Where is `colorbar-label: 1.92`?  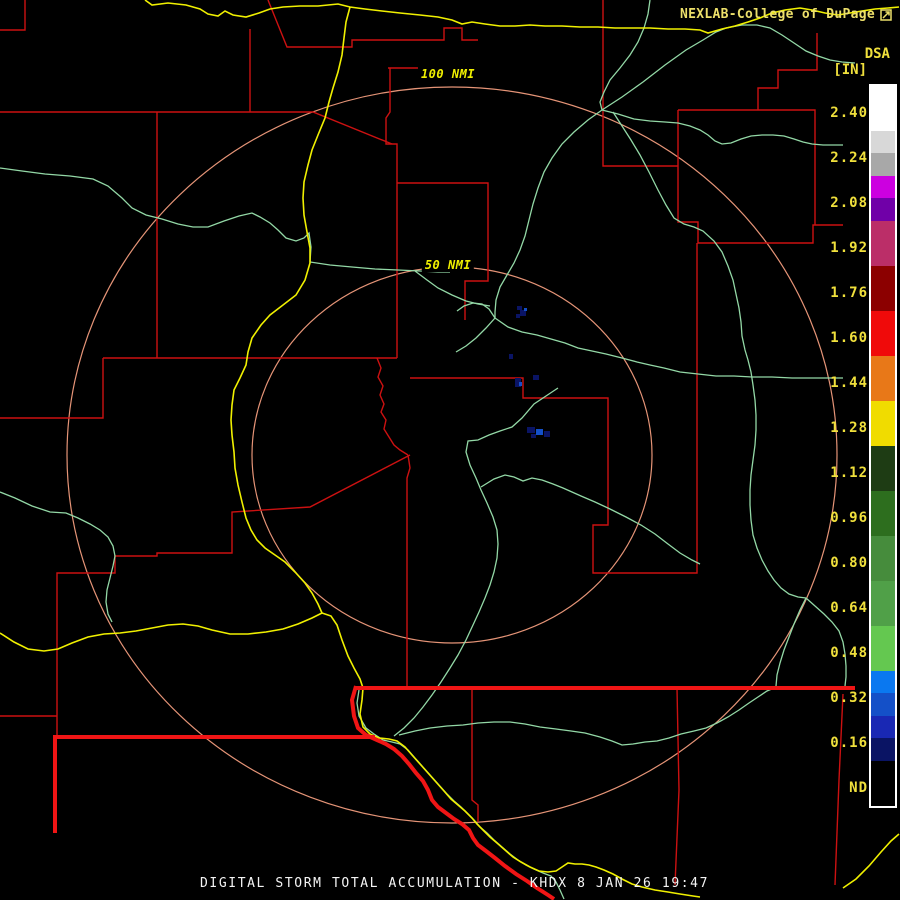 colorbar-label: 1.92 is located at coordinates (849, 248).